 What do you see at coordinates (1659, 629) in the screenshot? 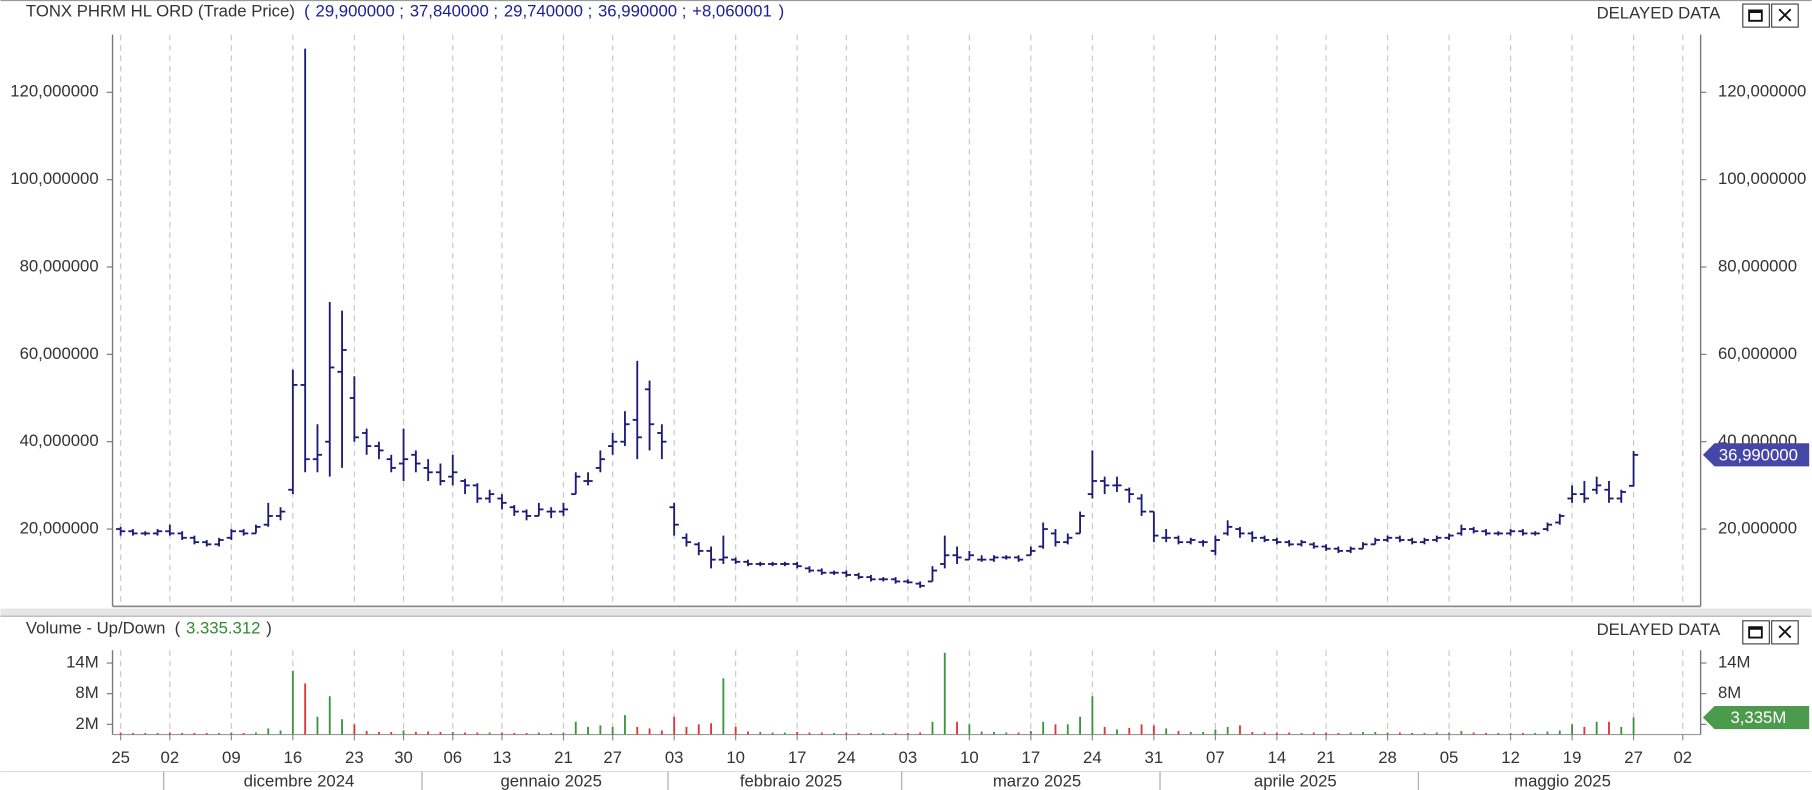
I see `status-label: DELAYED DATA` at bounding box center [1659, 629].